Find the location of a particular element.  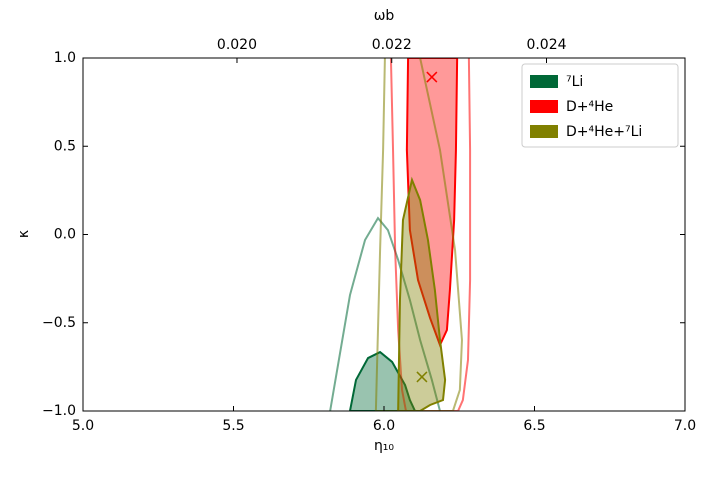

x2-tick-label: 0.020 is located at coordinates (237, 45).